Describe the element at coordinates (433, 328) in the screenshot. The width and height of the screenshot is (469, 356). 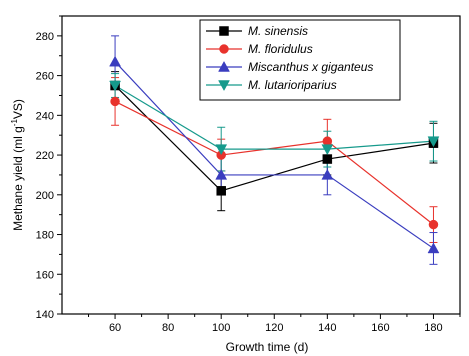
I see `x-tick-label: 180` at that location.